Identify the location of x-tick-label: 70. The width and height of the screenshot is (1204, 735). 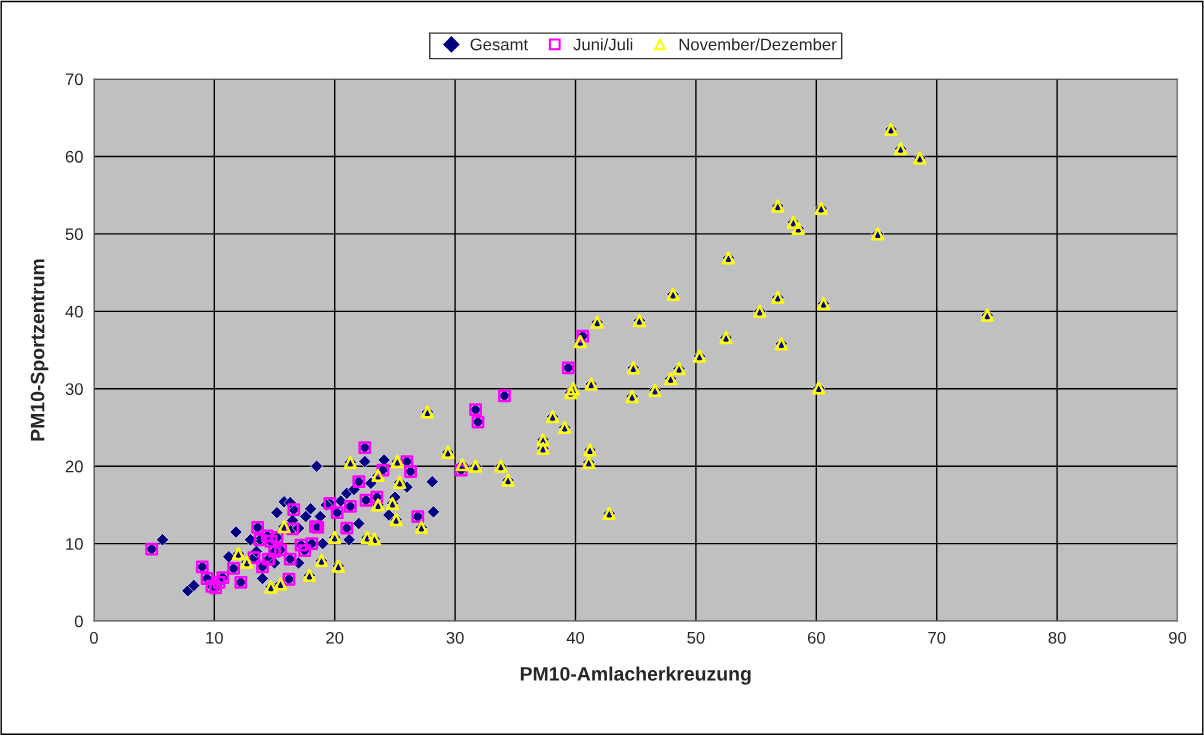
(937, 637).